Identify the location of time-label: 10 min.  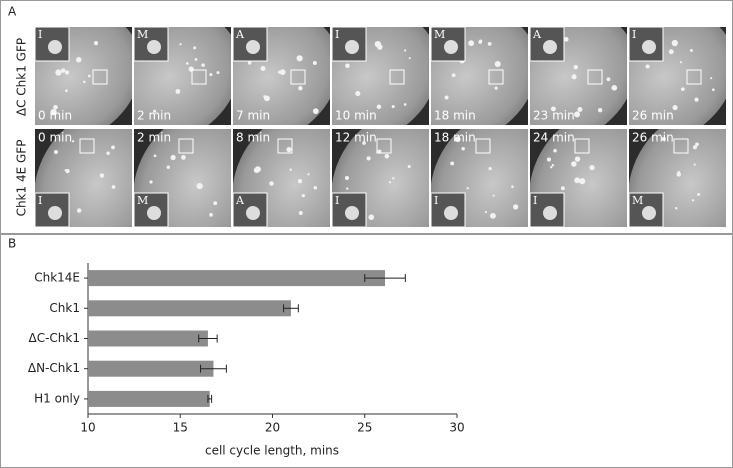
(356, 116).